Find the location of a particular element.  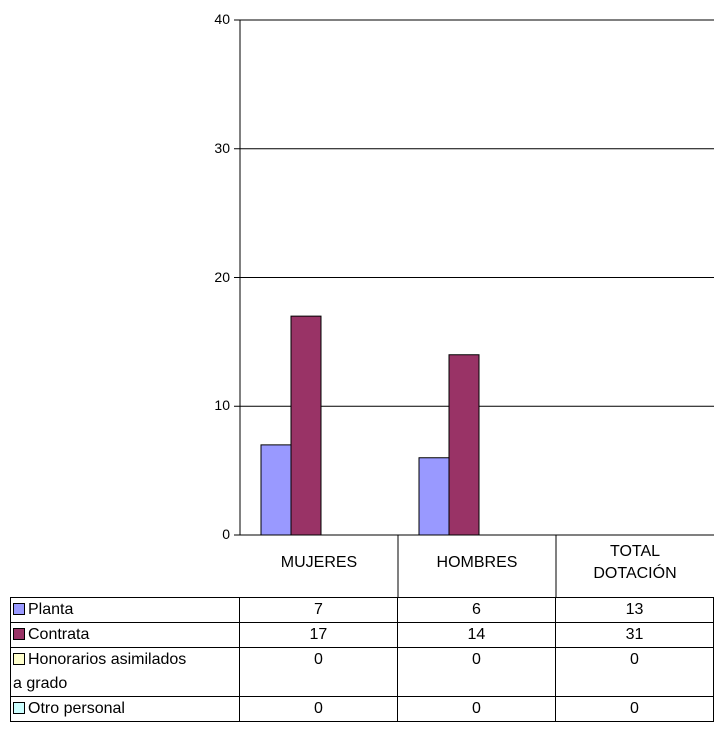

series-name: a grado is located at coordinates (40, 683).